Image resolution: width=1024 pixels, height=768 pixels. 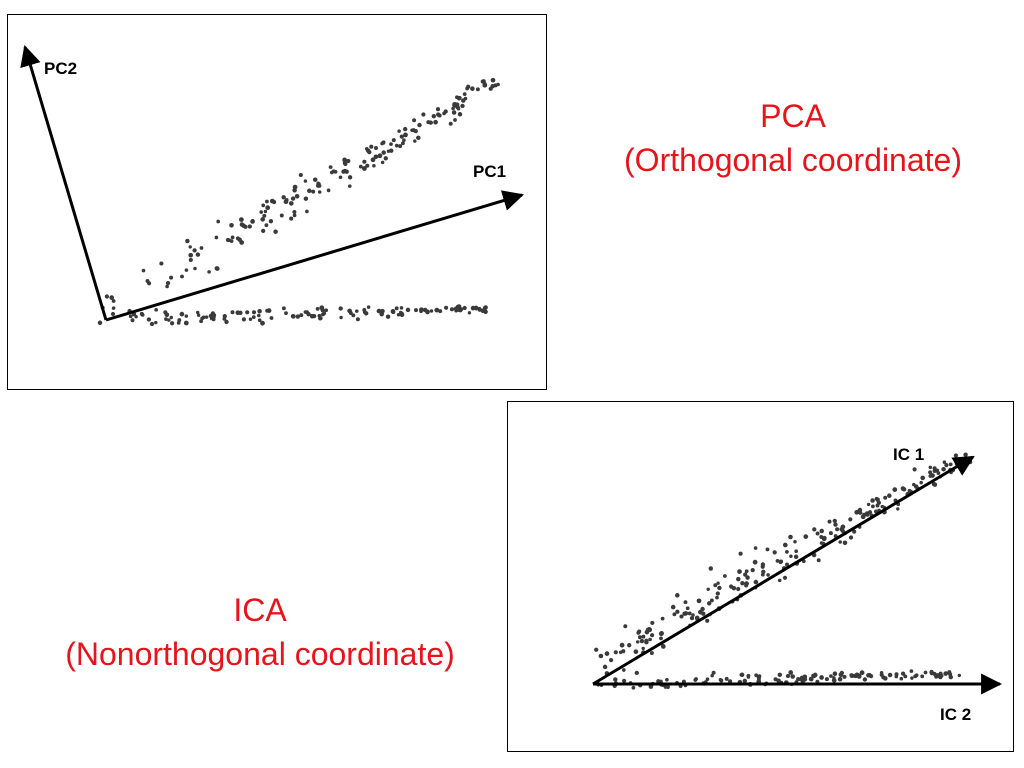 What do you see at coordinates (793, 116) in the screenshot?
I see `pca-caption-title: PCA` at bounding box center [793, 116].